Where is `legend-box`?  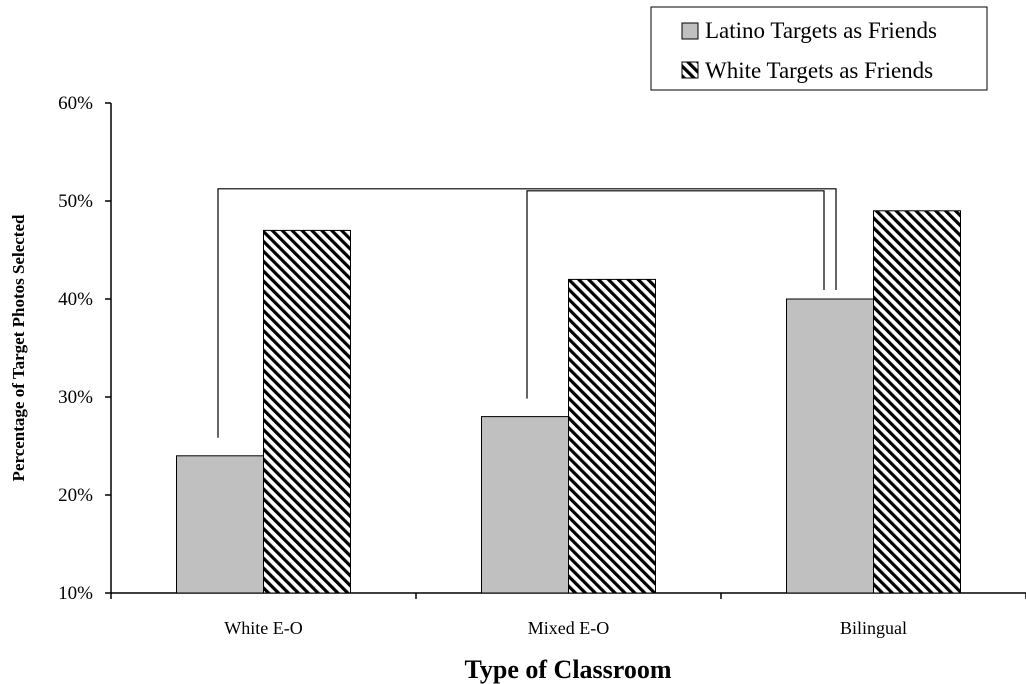
legend-box is located at coordinates (819, 48).